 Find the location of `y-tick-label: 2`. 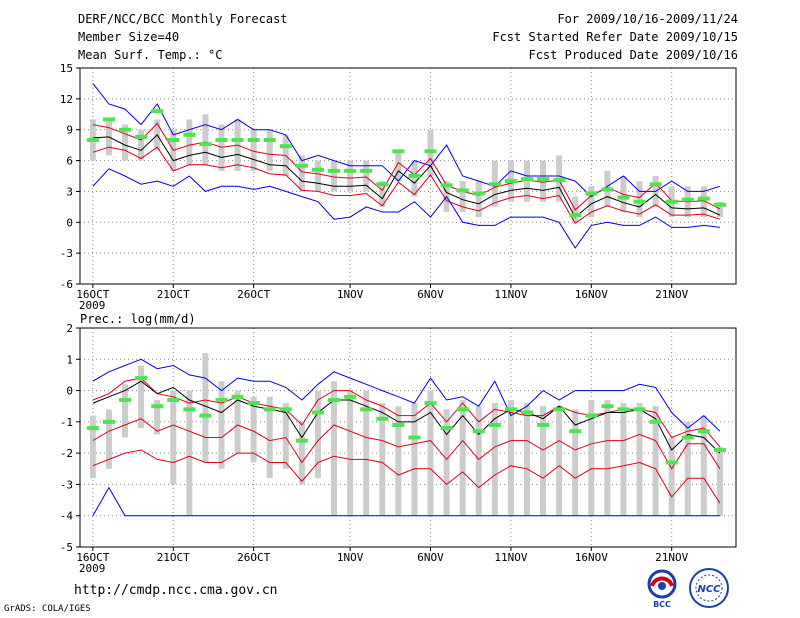

y-tick-label: 2 is located at coordinates (69, 328).